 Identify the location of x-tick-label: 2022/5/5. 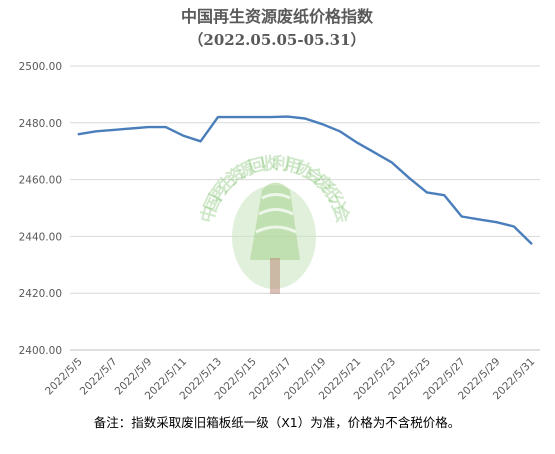
(64, 377).